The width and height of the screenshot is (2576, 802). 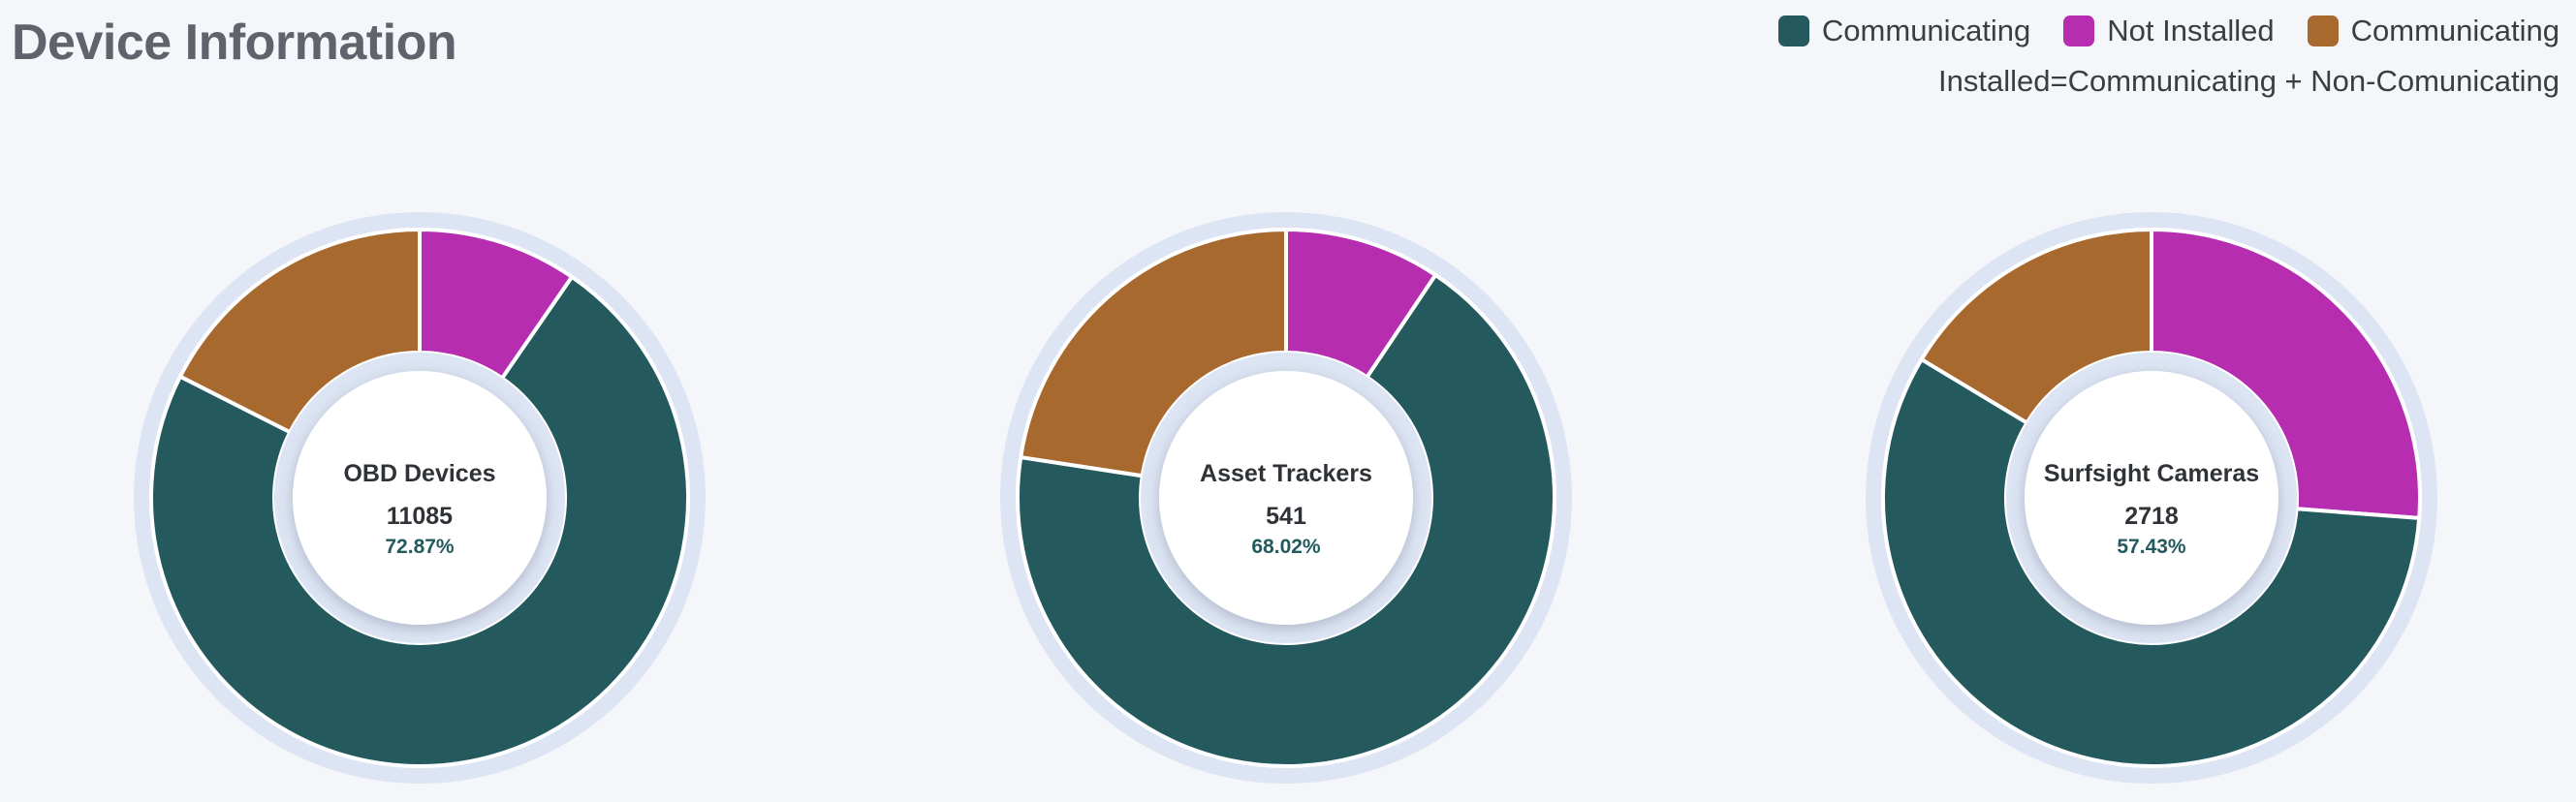 What do you see at coordinates (1286, 516) in the screenshot?
I see `device-count: 541` at bounding box center [1286, 516].